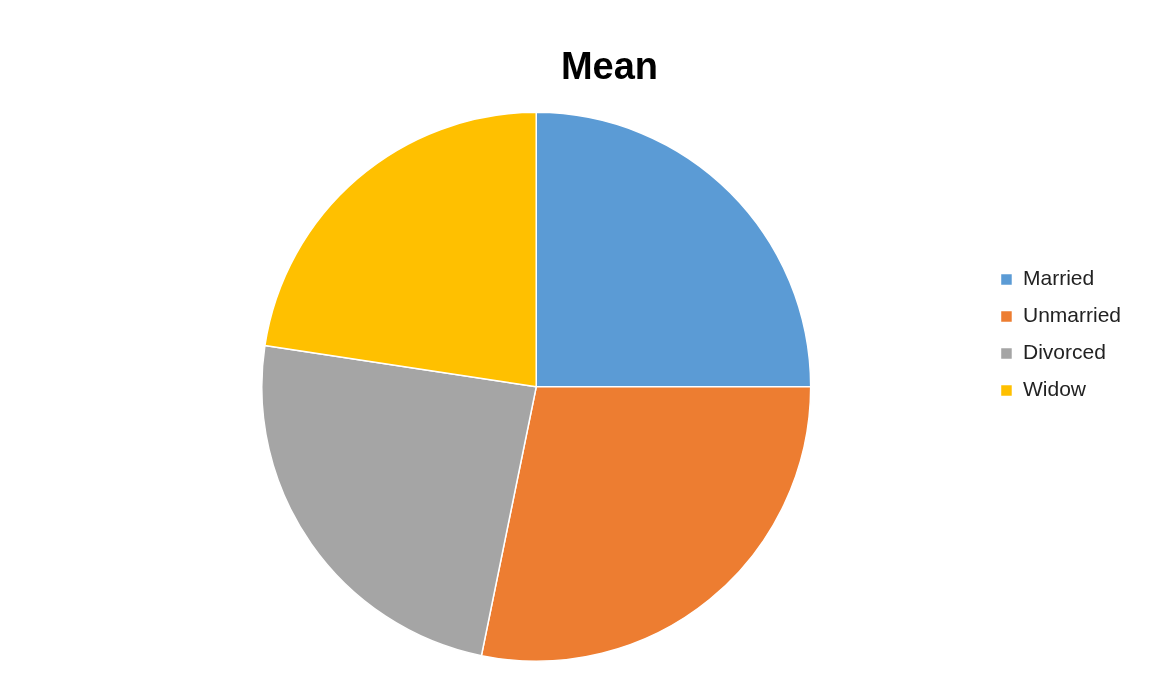 The image size is (1149, 674). I want to click on chart-title: Mean, so click(609, 66).